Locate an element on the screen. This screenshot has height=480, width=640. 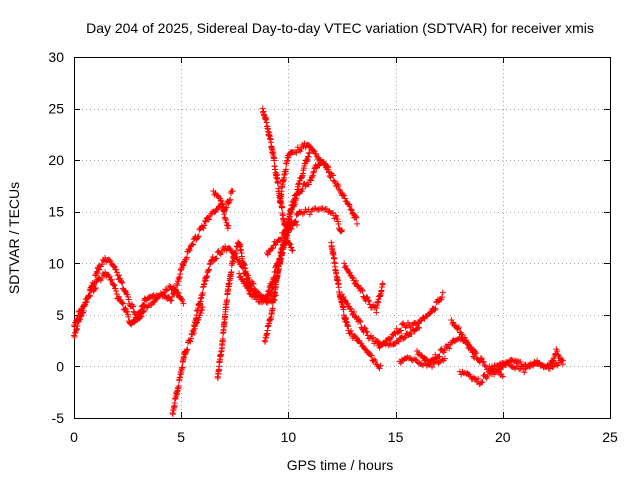
y-tick-label: 25 is located at coordinates (56, 109).